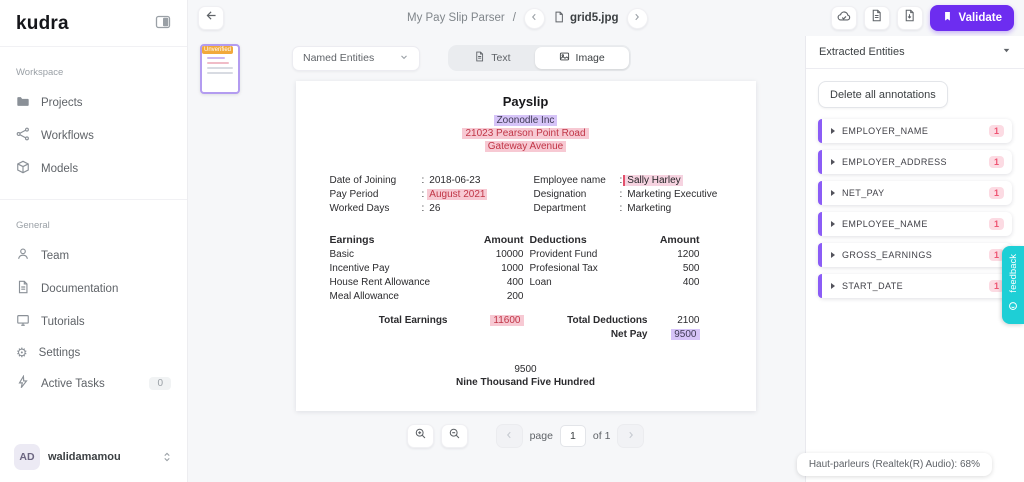 Image resolution: width=1024 pixels, height=482 pixels. I want to click on validate-button: Validate, so click(971, 18).